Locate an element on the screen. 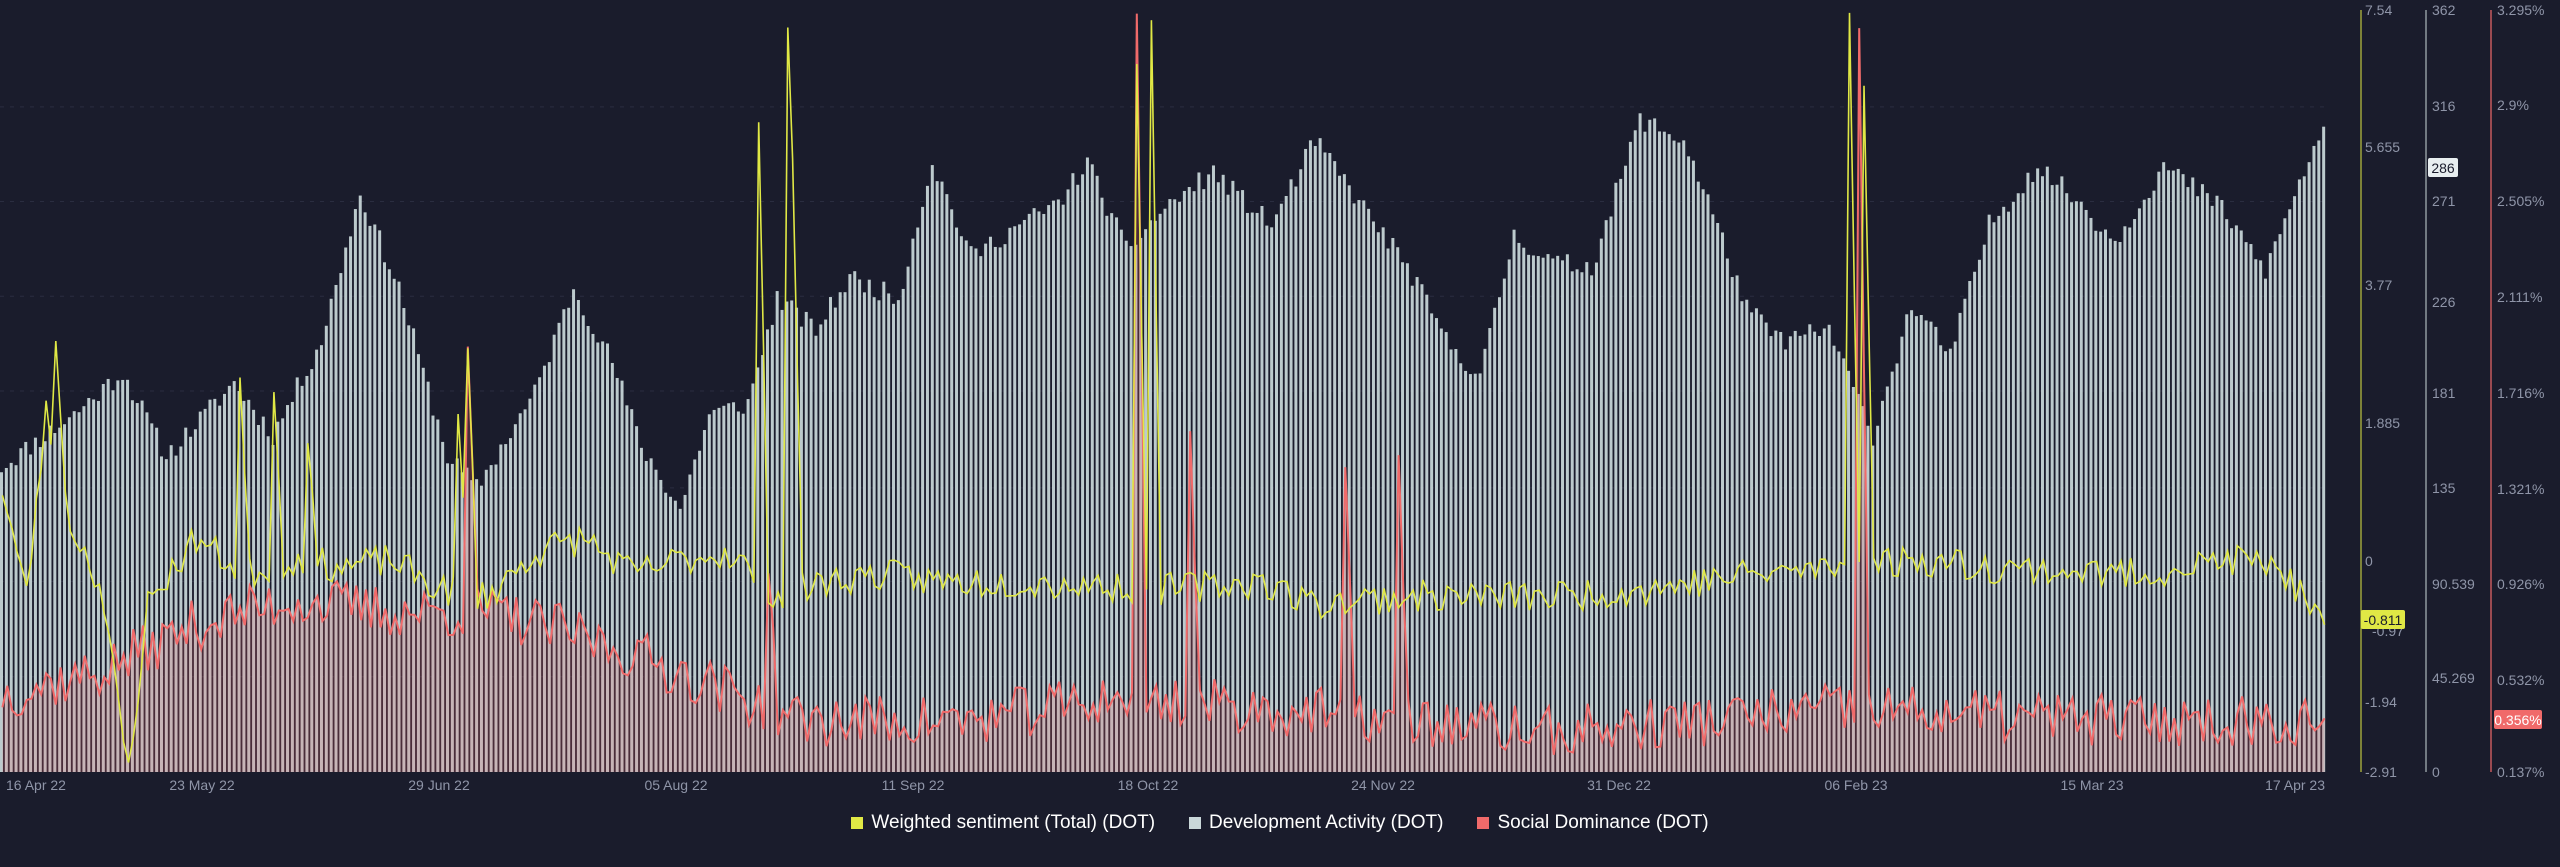 The image size is (2560, 867). social-dominance-tick: 0.532% is located at coordinates (2520, 680).